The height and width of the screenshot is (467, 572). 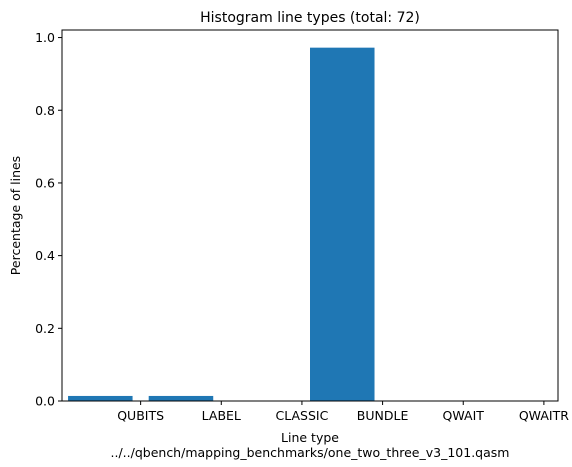 I want to click on y-tick-label: 0.4, so click(x=45, y=255).